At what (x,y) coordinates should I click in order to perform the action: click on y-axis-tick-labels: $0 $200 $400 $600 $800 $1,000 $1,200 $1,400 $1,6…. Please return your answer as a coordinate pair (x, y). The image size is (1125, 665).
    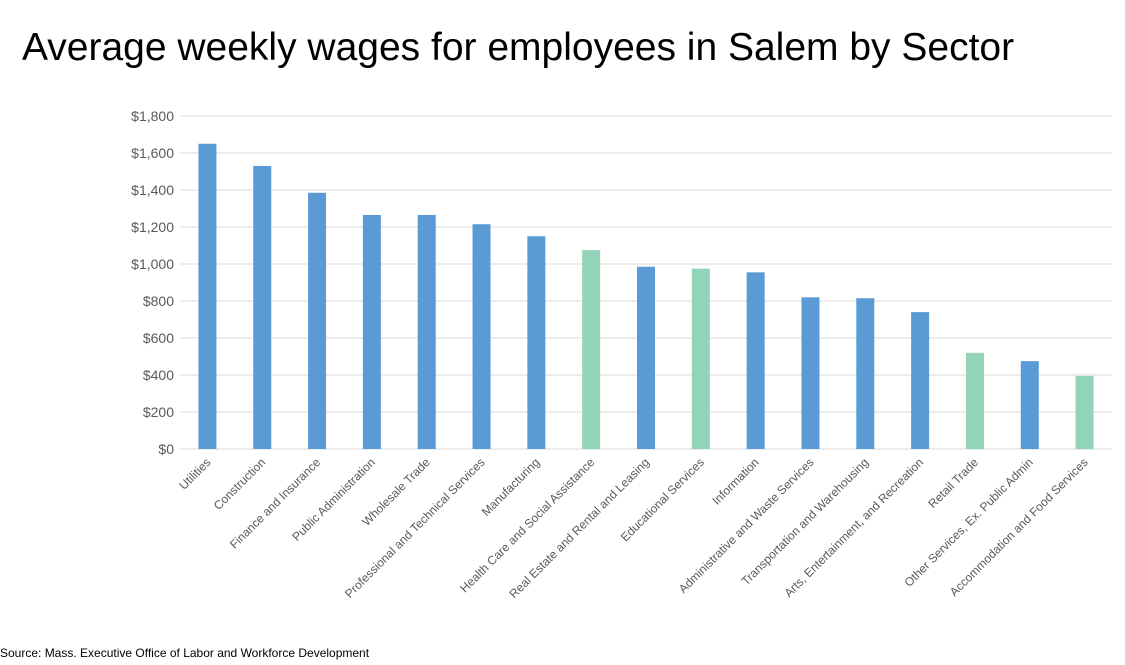
    Looking at the image, I should click on (152, 282).